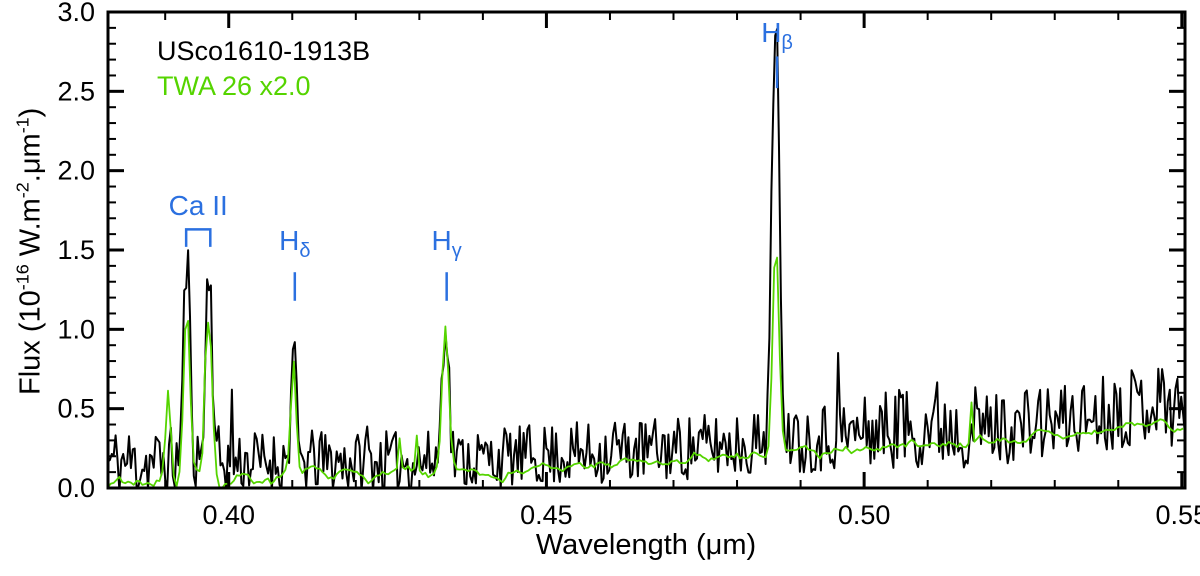 The width and height of the screenshot is (1200, 576). I want to click on legend-item-1: TWA 26 x2.0, so click(234, 86).